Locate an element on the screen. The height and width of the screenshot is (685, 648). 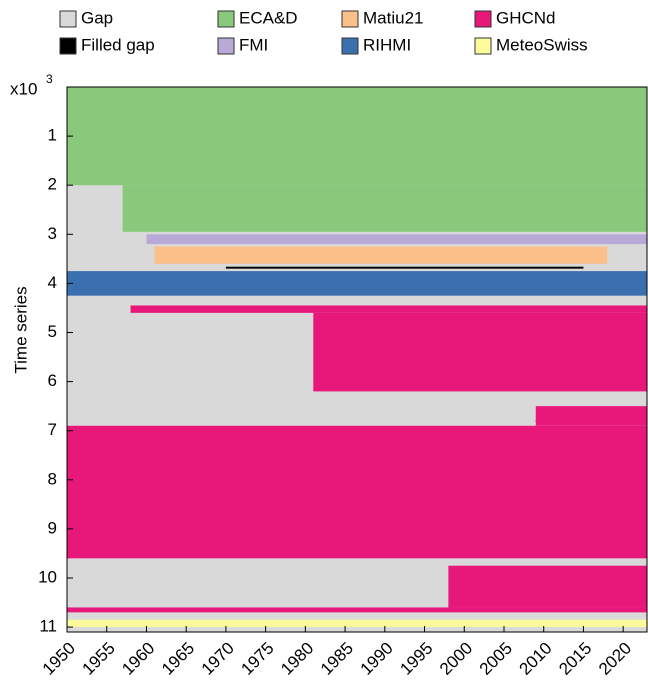
y-multiplier: x10 is located at coordinates (23, 88).